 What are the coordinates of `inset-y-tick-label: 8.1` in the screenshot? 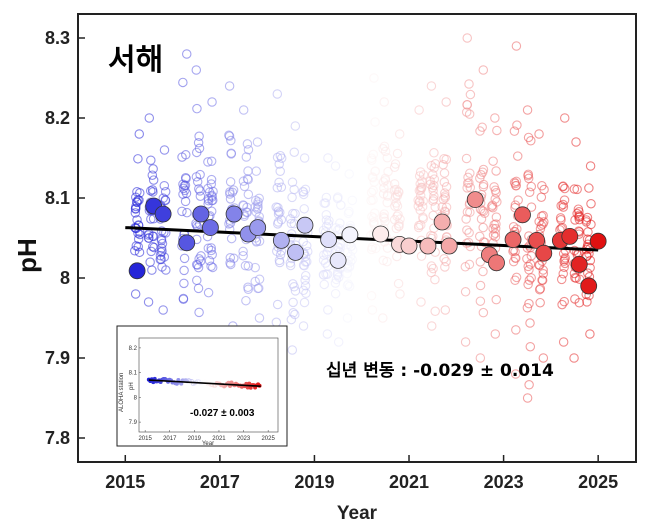 It's located at (133, 374).